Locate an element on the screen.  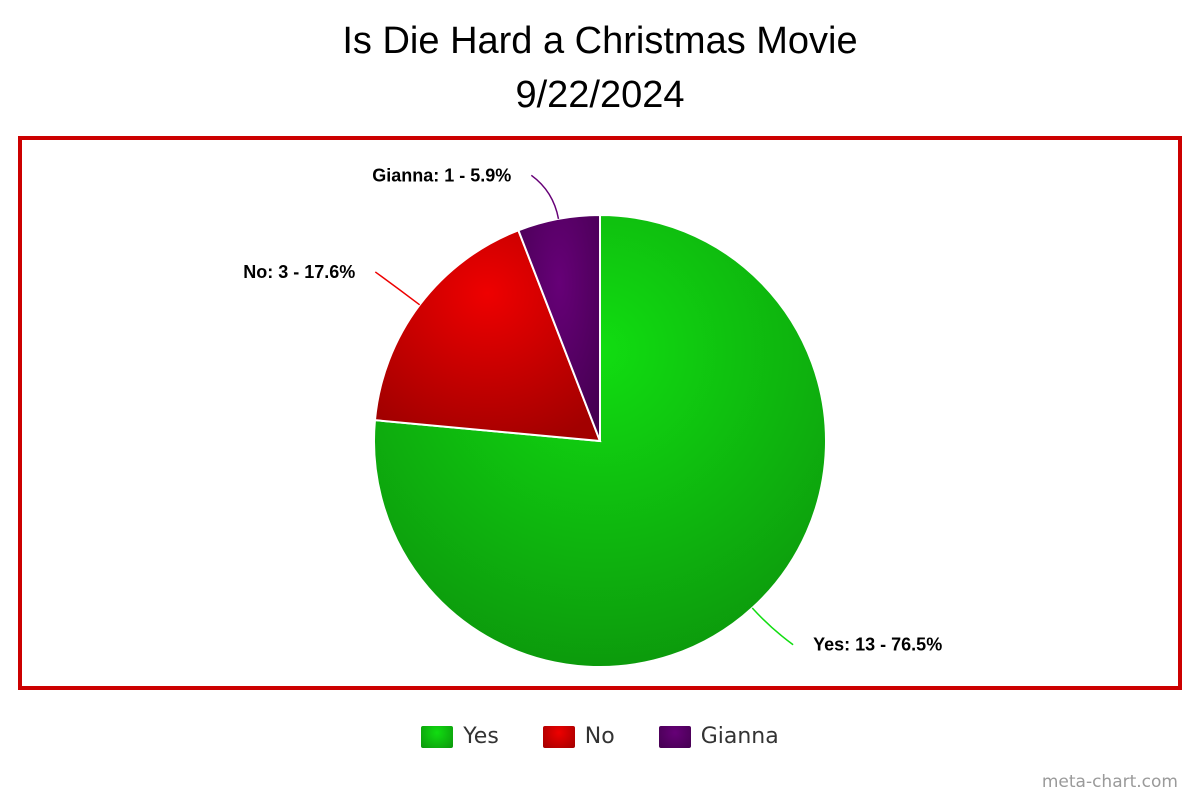
legend-label-no: No is located at coordinates (599, 736).